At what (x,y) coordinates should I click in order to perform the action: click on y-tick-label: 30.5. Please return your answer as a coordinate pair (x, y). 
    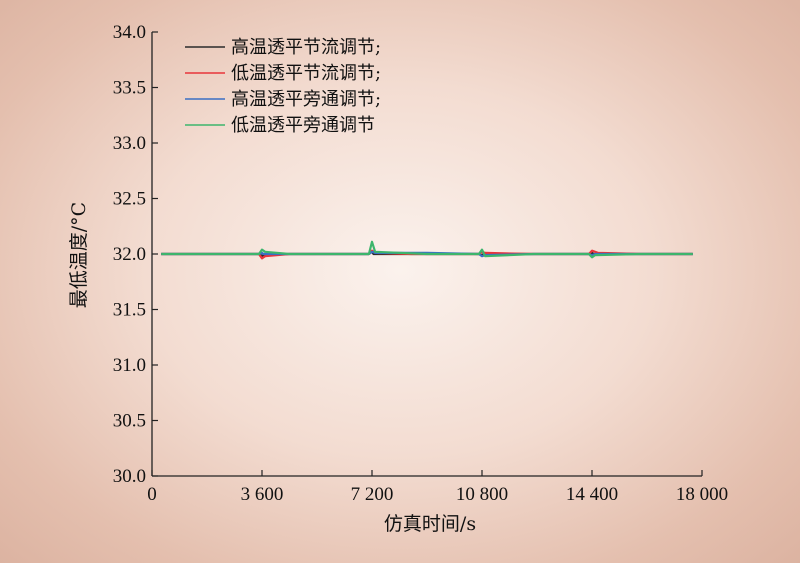
    Looking at the image, I should click on (129, 421).